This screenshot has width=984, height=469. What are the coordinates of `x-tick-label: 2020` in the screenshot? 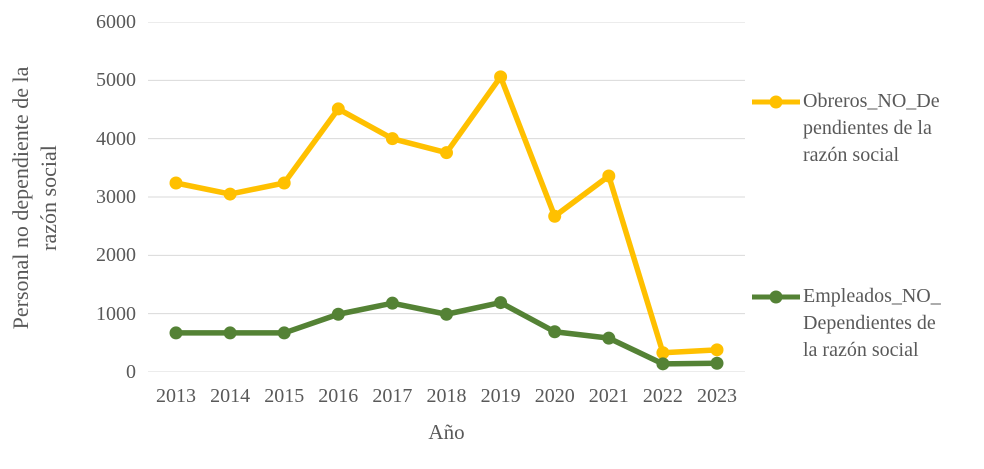 It's located at (554, 396).